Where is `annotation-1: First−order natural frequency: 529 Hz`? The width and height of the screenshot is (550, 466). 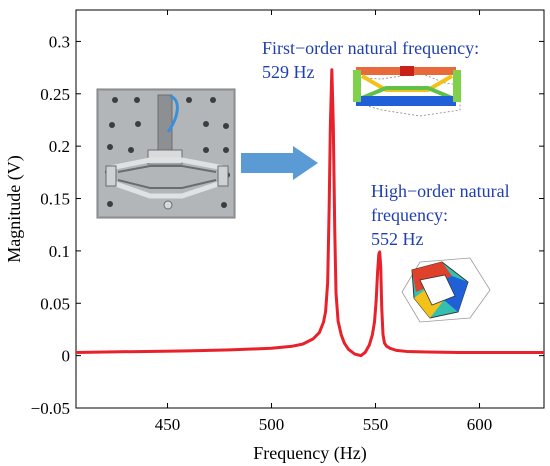
annotation-1: First−order natural frequency: 529 Hz is located at coordinates (370, 60).